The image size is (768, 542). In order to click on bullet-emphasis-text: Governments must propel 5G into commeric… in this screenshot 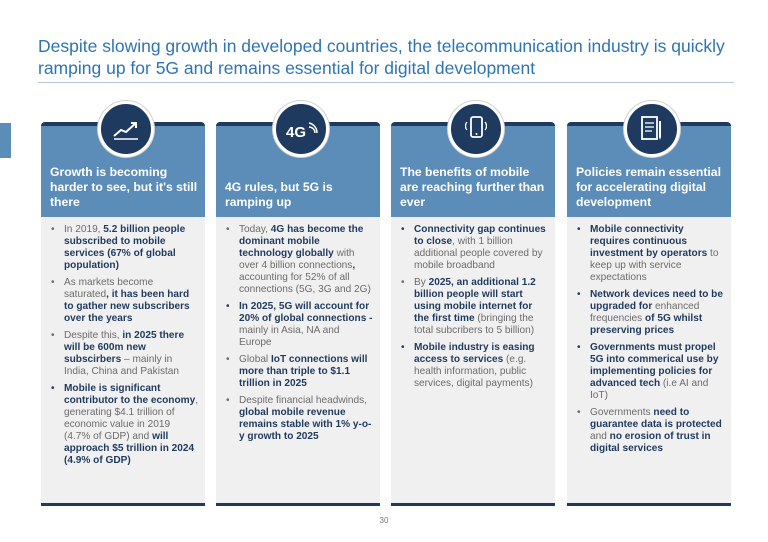, I will do `click(654, 365)`.